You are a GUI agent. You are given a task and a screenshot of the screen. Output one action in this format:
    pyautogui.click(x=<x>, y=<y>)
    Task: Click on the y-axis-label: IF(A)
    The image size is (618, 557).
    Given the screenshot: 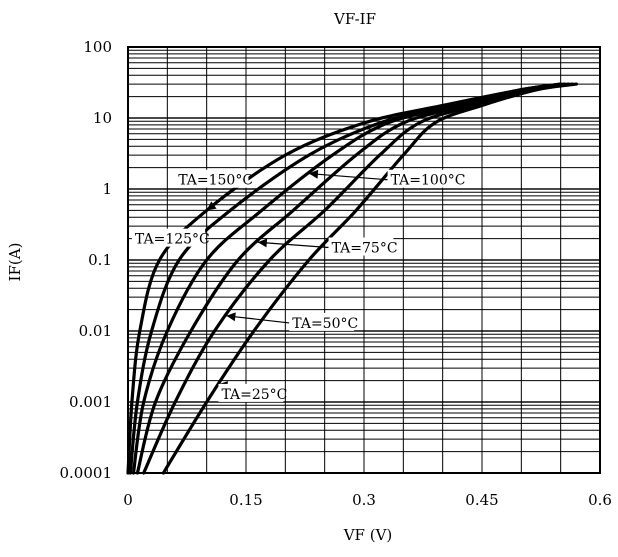 What is the action you would take?
    pyautogui.click(x=15, y=262)
    